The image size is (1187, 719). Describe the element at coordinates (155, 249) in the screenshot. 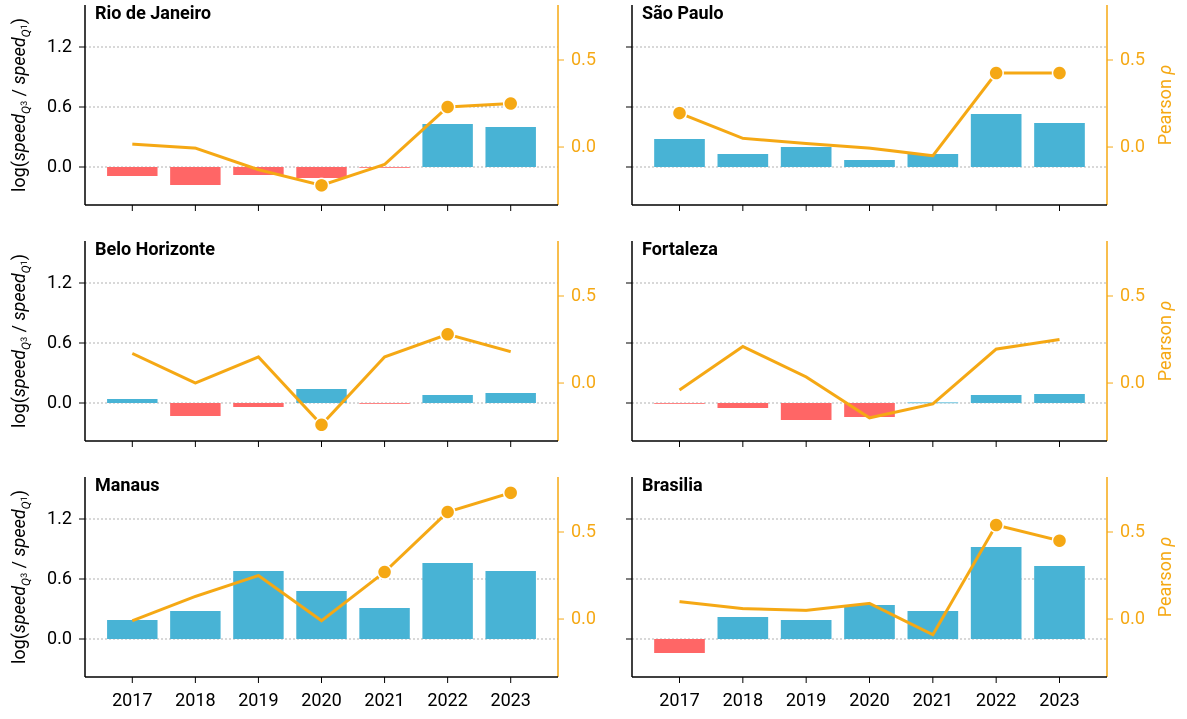

I see `subplot-title: Belo Horizonte` at that location.